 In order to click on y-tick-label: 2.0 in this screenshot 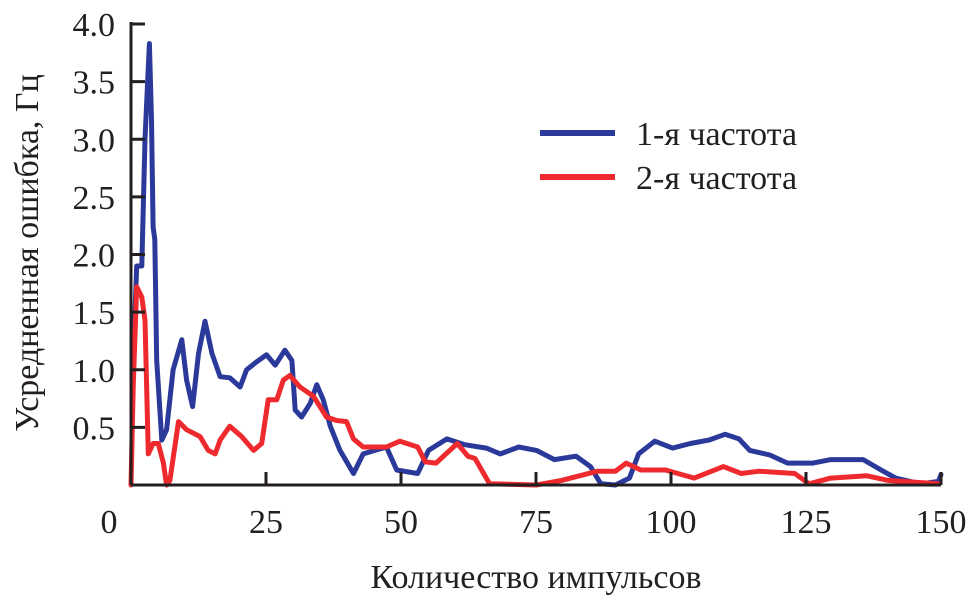, I will do `click(94, 256)`.